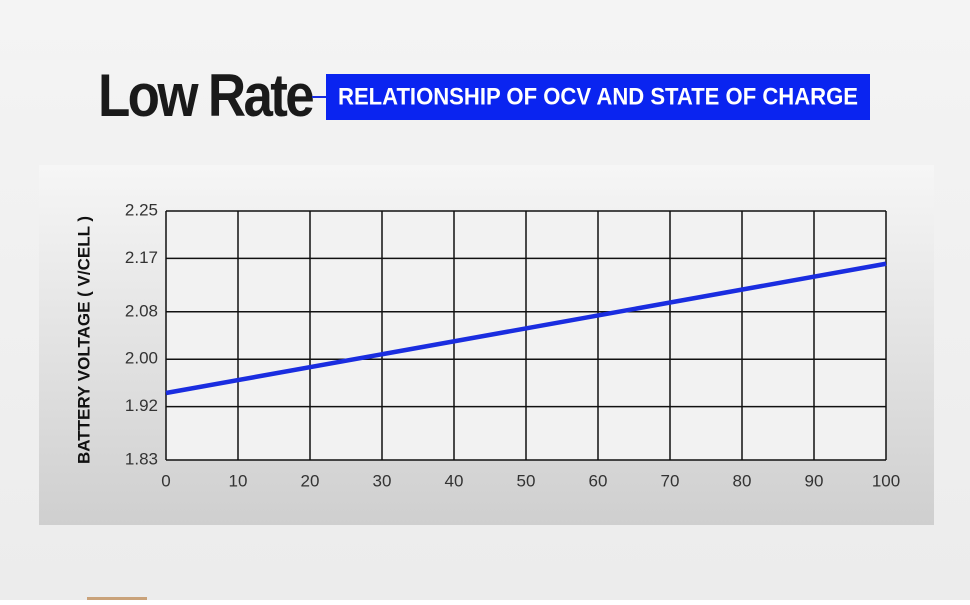 This screenshot has height=605, width=970. What do you see at coordinates (117, 598) in the screenshot?
I see `decoration` at bounding box center [117, 598].